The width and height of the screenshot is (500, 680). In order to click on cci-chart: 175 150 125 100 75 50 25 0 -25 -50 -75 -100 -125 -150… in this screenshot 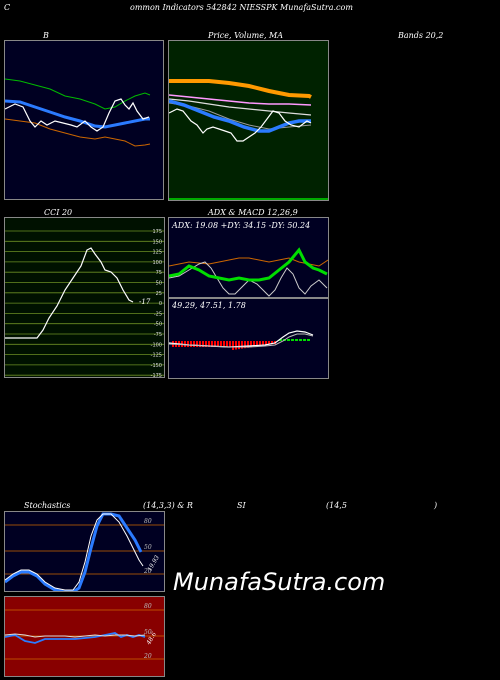, I will do `click(84, 297)`.